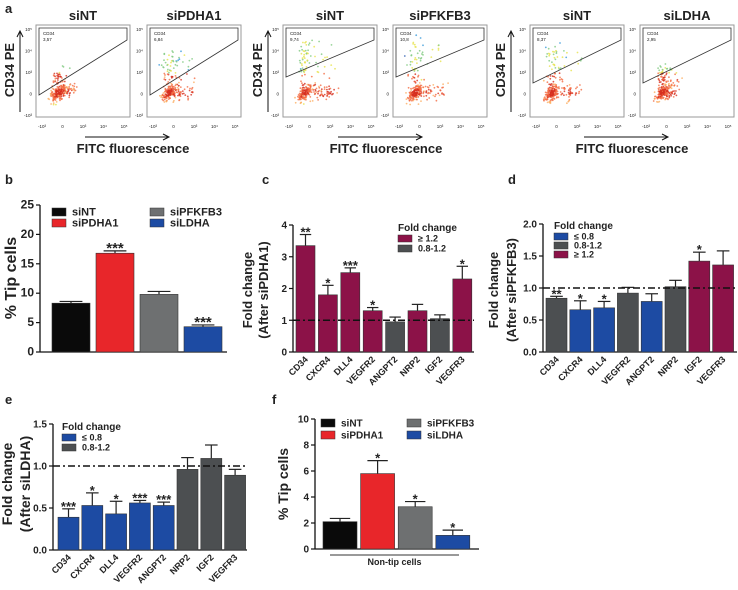  I want to click on bar-cd34, so click(305, 299).